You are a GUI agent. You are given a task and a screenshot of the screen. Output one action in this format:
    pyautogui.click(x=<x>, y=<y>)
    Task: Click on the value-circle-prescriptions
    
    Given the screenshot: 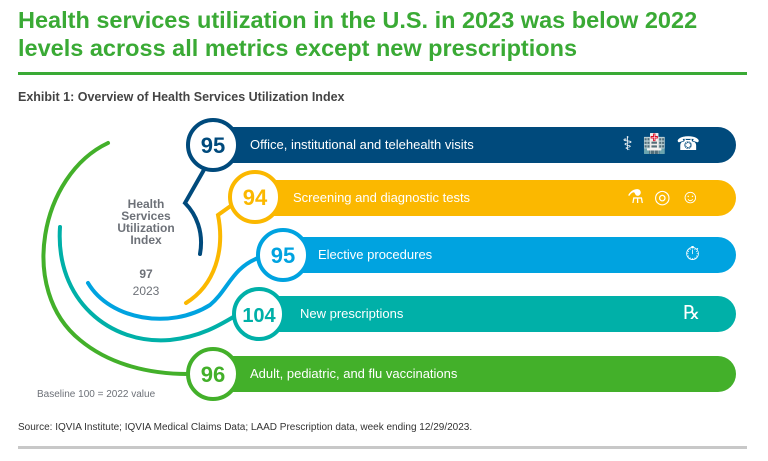 What is the action you would take?
    pyautogui.click(x=259, y=314)
    